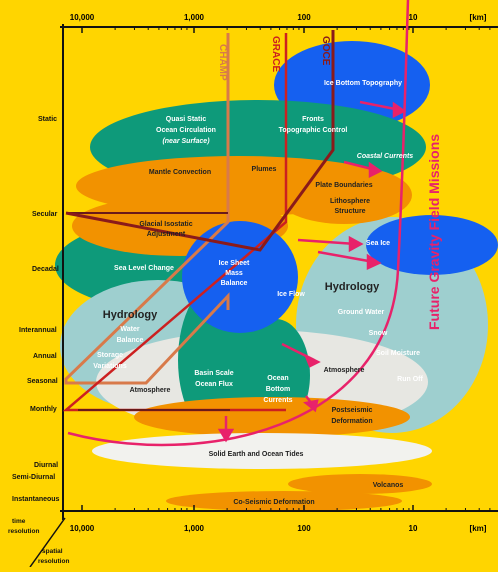  What do you see at coordinates (349, 211) in the screenshot?
I see `label-litho-2: Structure` at bounding box center [349, 211].